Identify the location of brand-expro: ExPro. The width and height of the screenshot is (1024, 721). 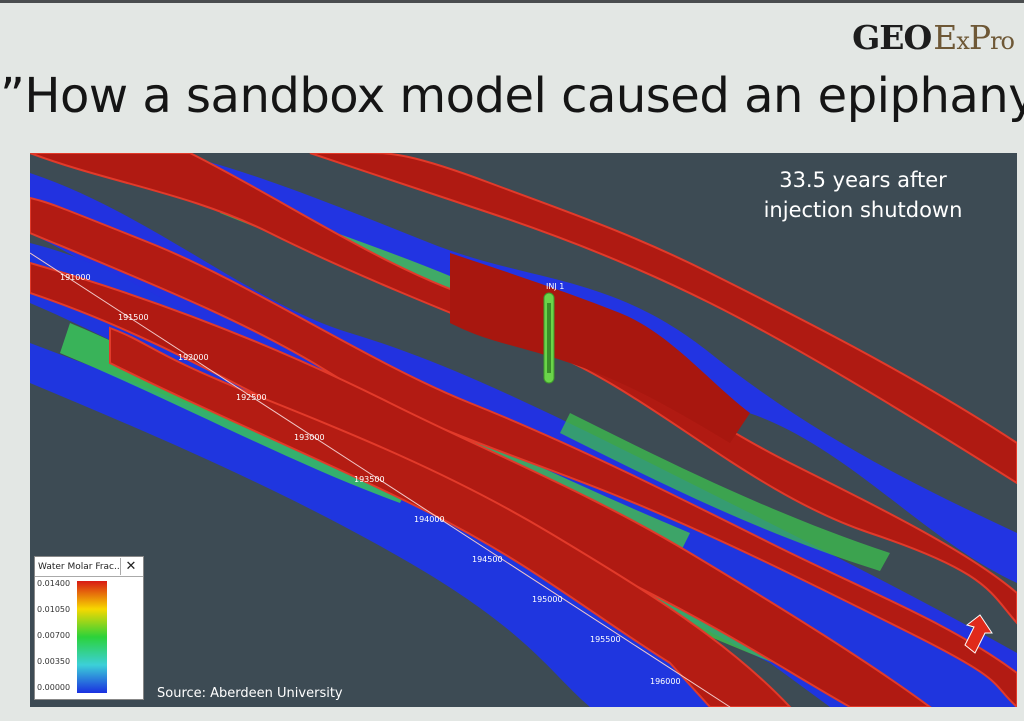
(974, 37).